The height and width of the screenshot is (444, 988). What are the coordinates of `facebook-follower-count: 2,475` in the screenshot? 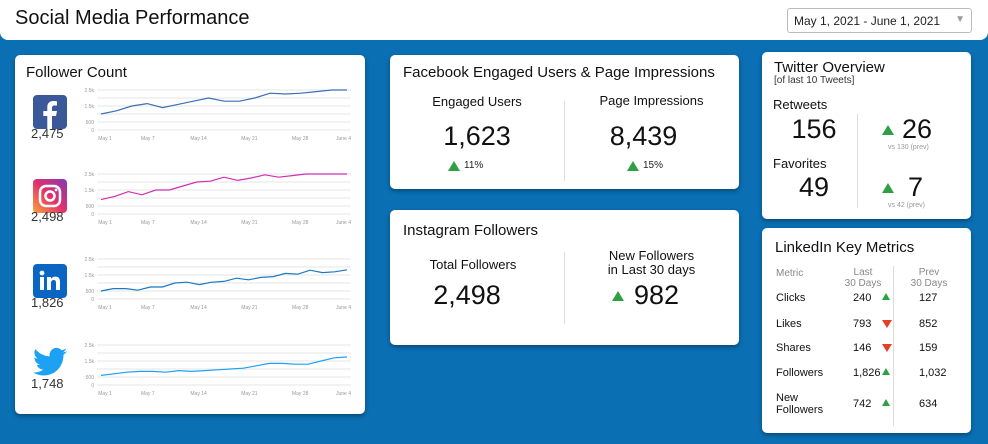 It's located at (47, 133).